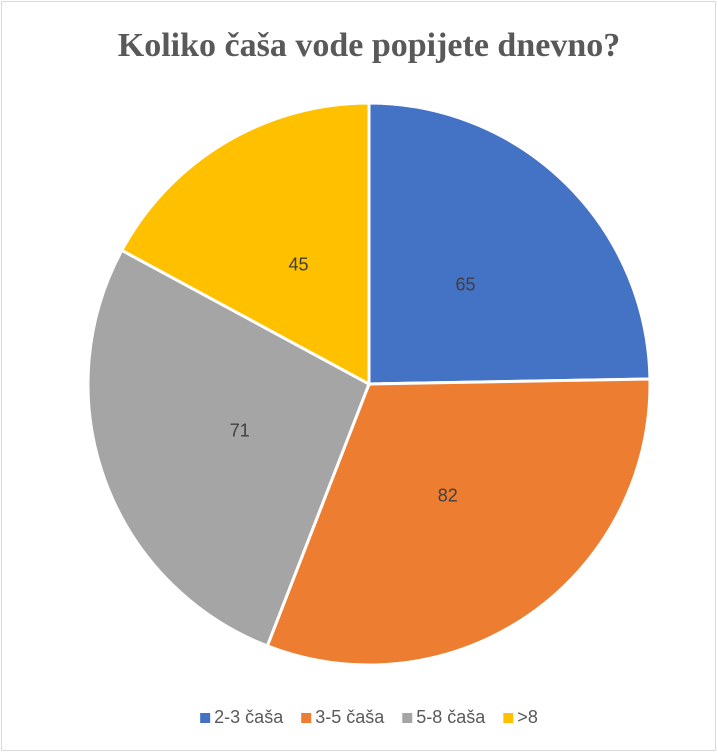  Describe the element at coordinates (245, 244) in the screenshot. I see `pie-slice` at that location.